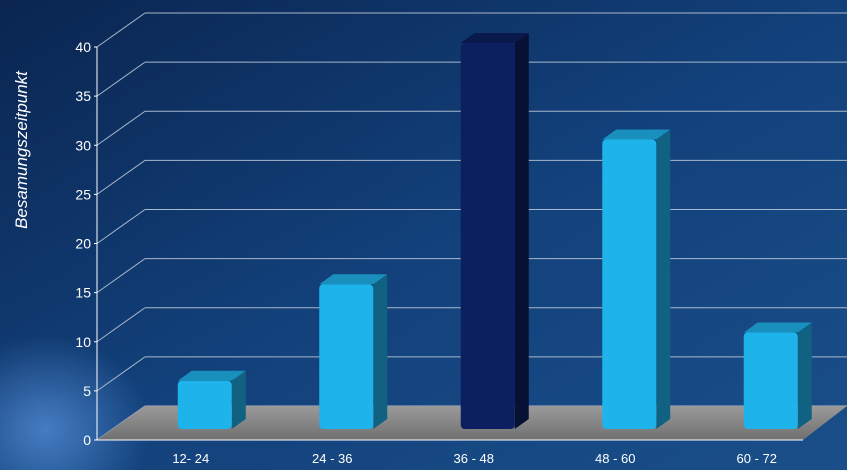  Describe the element at coordinates (474, 458) in the screenshot. I see `x-tick-label: 36 - 48` at that location.